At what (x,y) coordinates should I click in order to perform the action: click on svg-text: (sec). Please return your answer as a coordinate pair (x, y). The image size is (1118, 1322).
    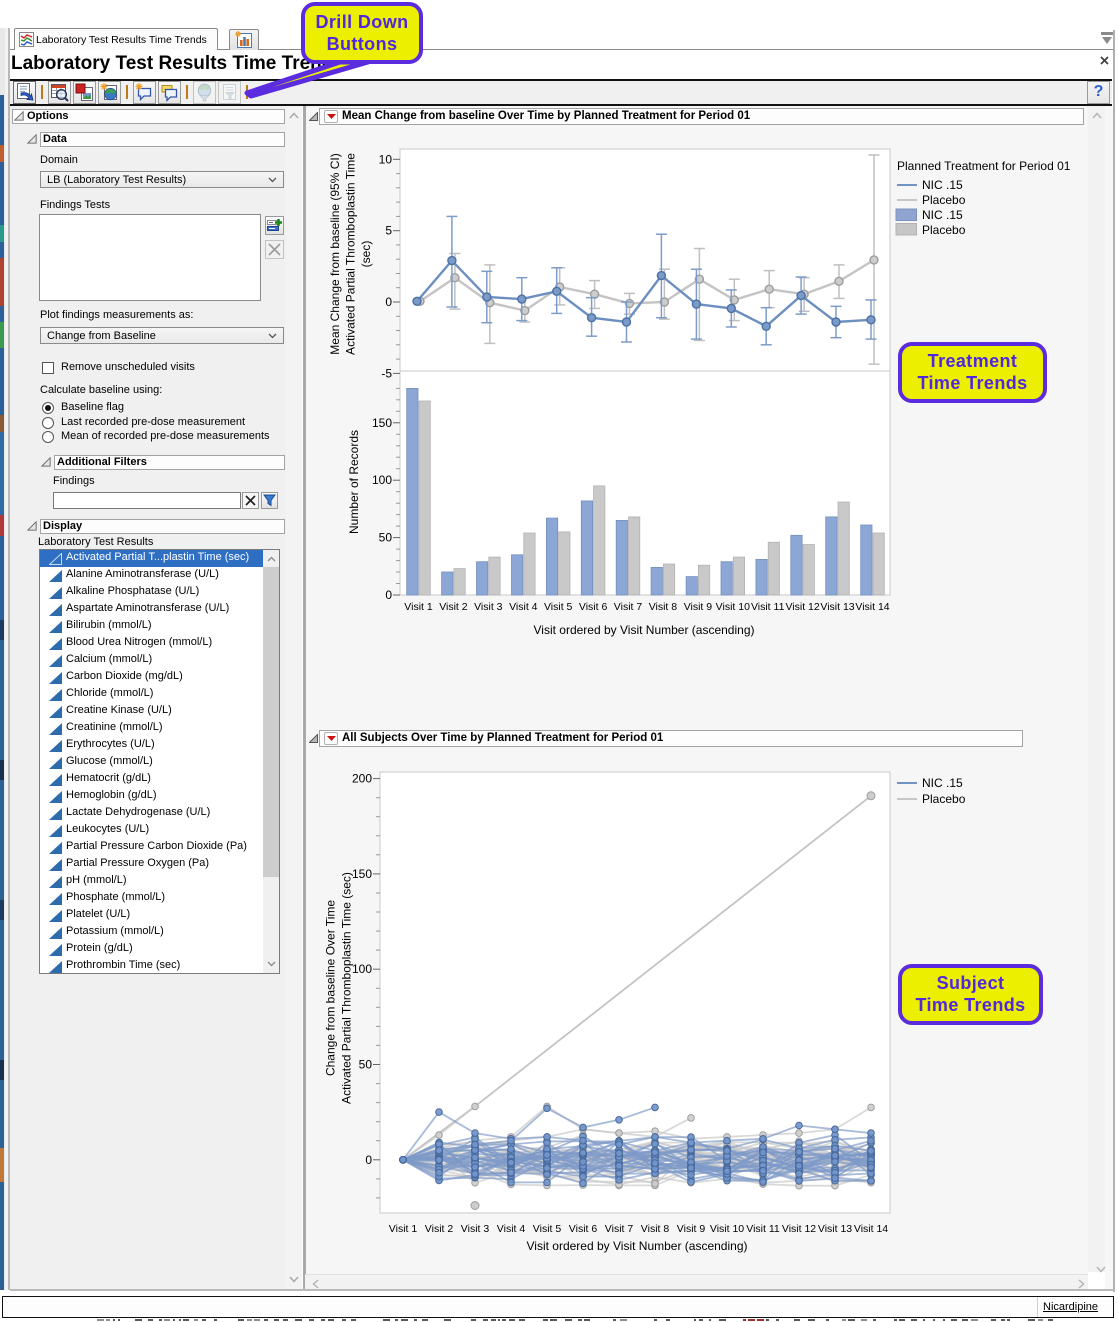
    Looking at the image, I should click on (366, 254).